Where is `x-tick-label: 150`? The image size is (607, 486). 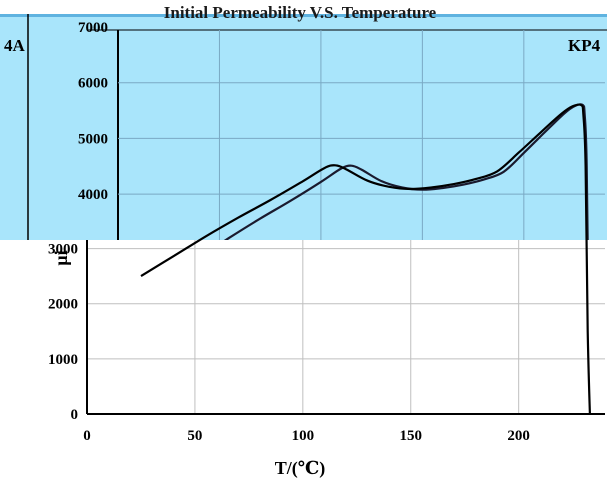
x-tick-label: 150 is located at coordinates (411, 436).